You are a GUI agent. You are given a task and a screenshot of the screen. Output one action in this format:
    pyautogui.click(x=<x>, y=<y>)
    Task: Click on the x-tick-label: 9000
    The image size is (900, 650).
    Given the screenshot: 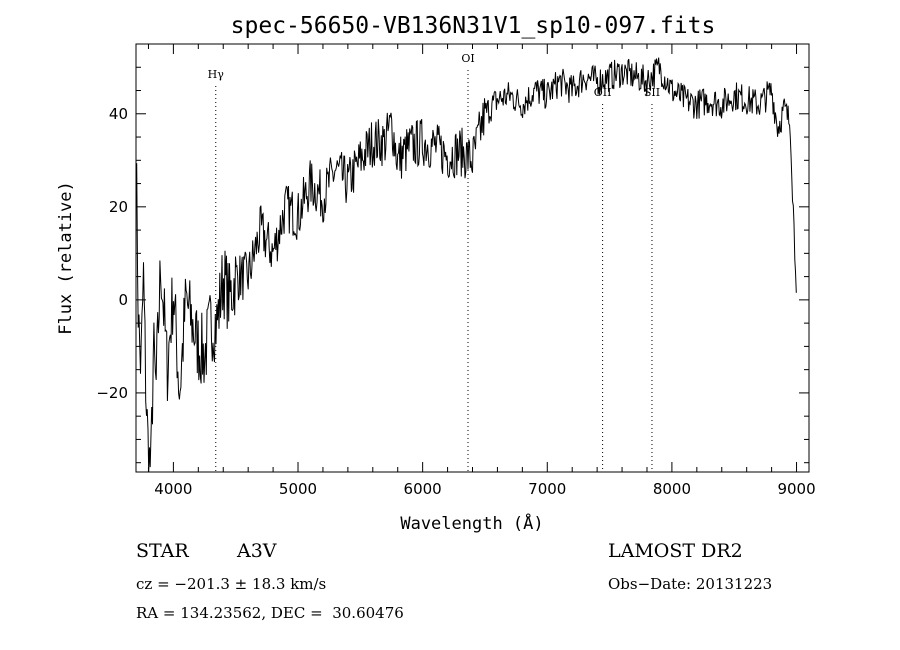 What is the action you would take?
    pyautogui.click(x=796, y=489)
    